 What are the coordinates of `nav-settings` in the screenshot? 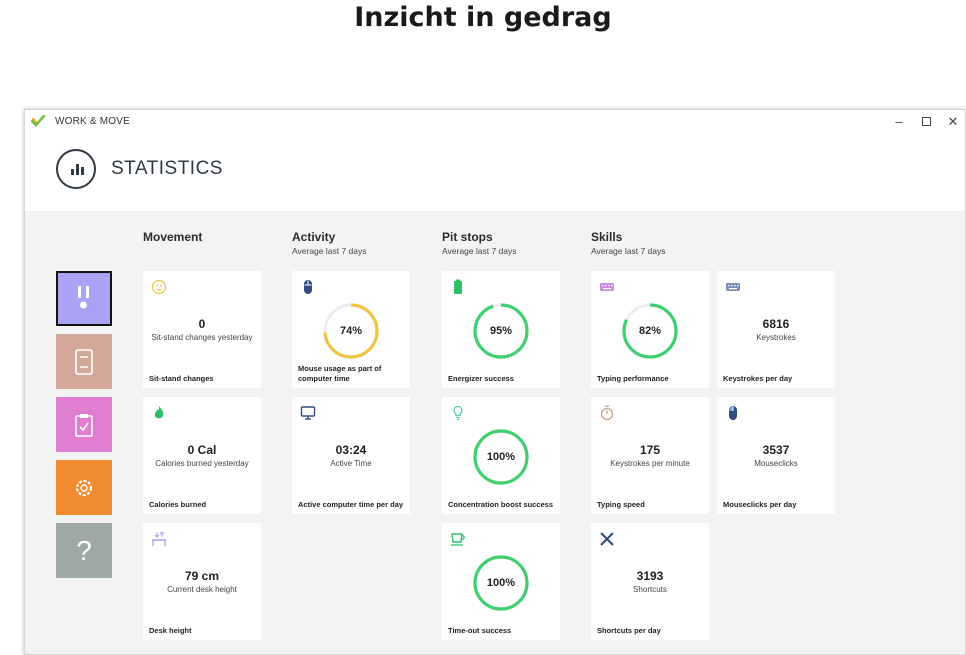 It's located at (84, 487).